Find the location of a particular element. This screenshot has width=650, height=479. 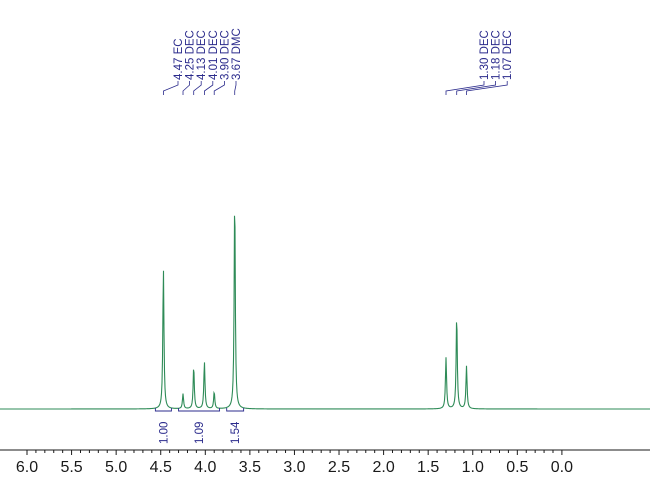

x-tick-label: 4.0 is located at coordinates (205, 467).